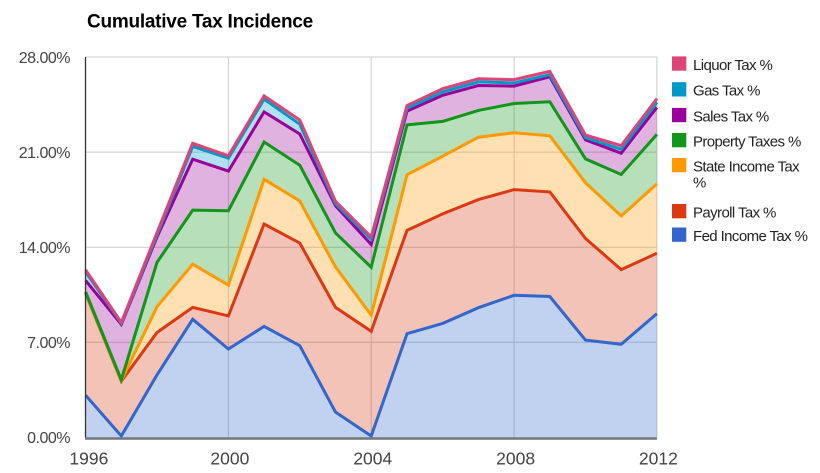 This screenshot has height=473, width=820. What do you see at coordinates (48, 438) in the screenshot?
I see `svg-text: 0.00%` at bounding box center [48, 438].